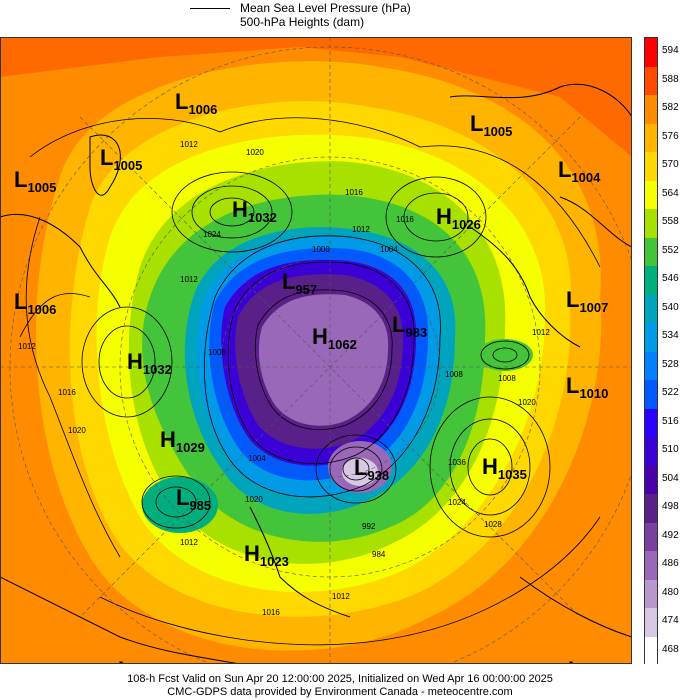 This screenshot has height=700, width=680. Describe the element at coordinates (371, 469) in the screenshot. I see `low-pressure-center: L938` at that location.